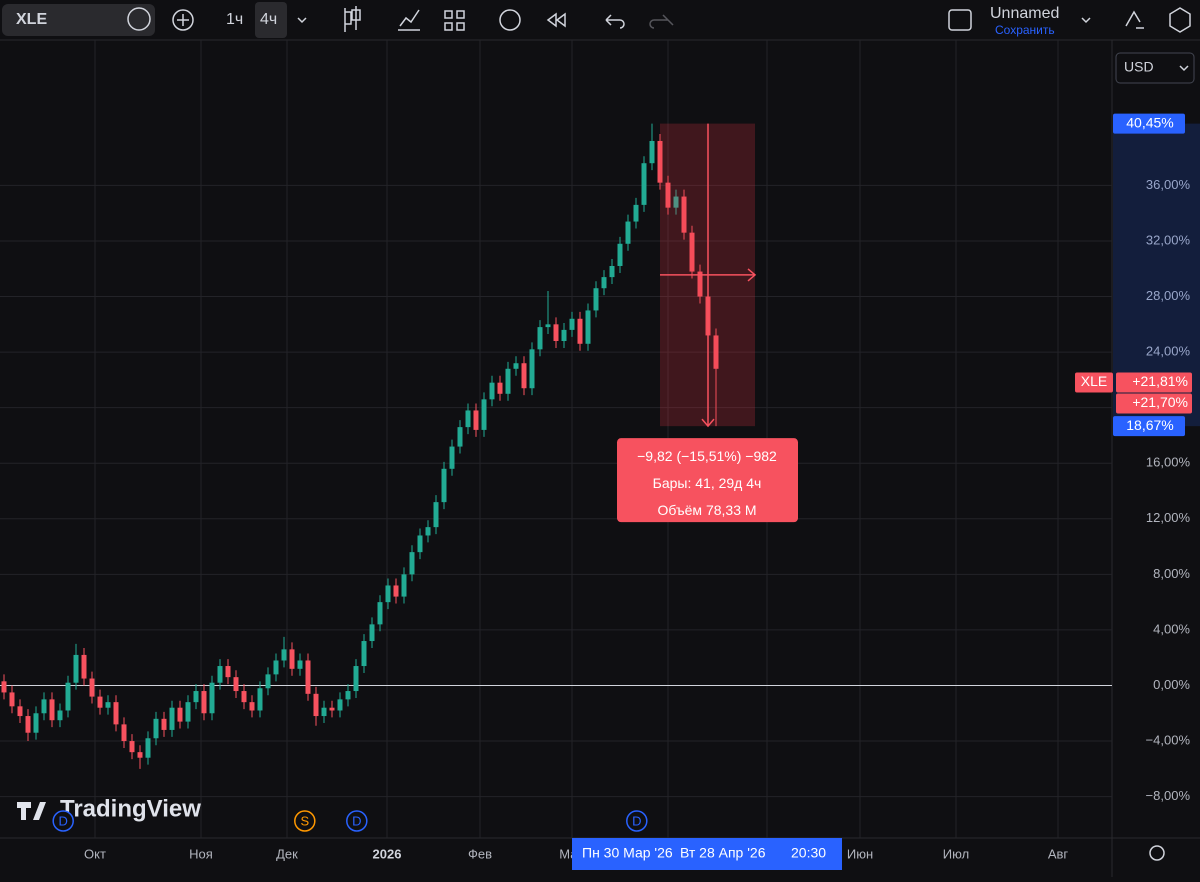 Image resolution: width=1200 pixels, height=882 pixels. I want to click on x-tick-label: Ноя, so click(201, 853).